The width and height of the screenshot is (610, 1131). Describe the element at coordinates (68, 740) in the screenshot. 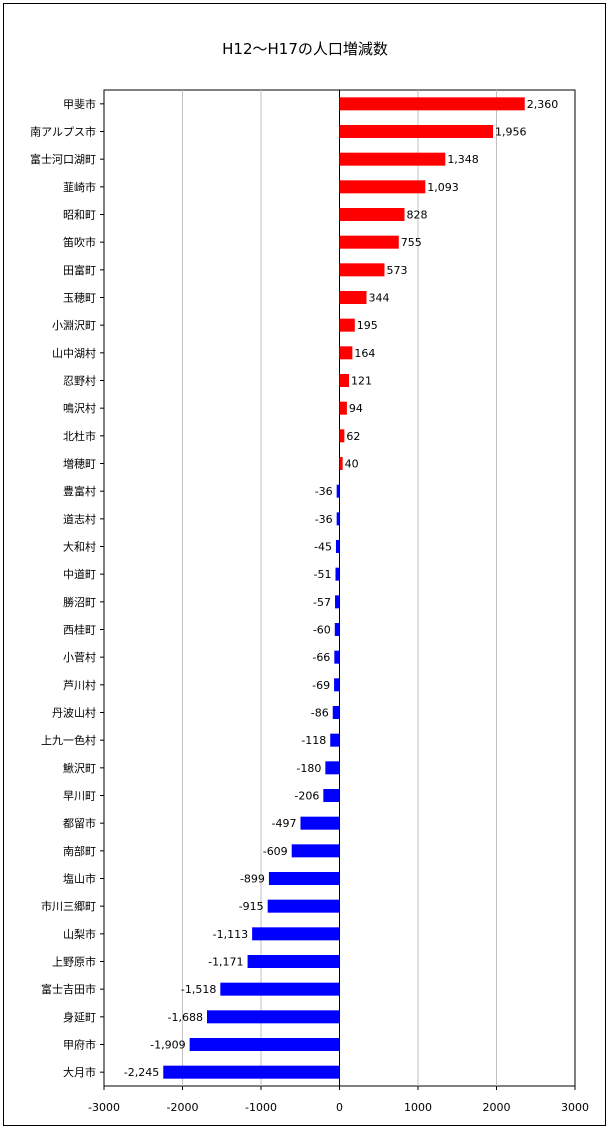

I see `category-label: 上九一色村` at that location.